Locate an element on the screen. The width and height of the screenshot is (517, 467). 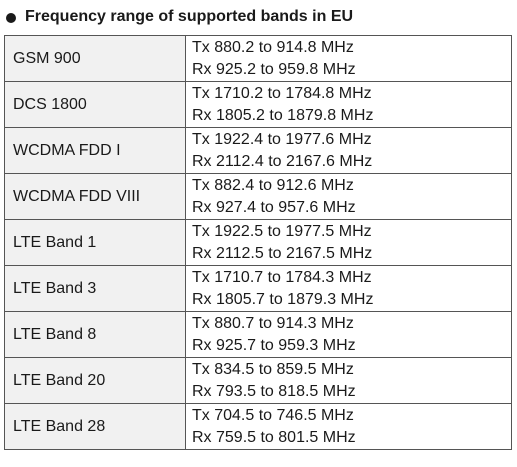
rx-range: Rx 927.4 to 957.6 MHz is located at coordinates (274, 207).